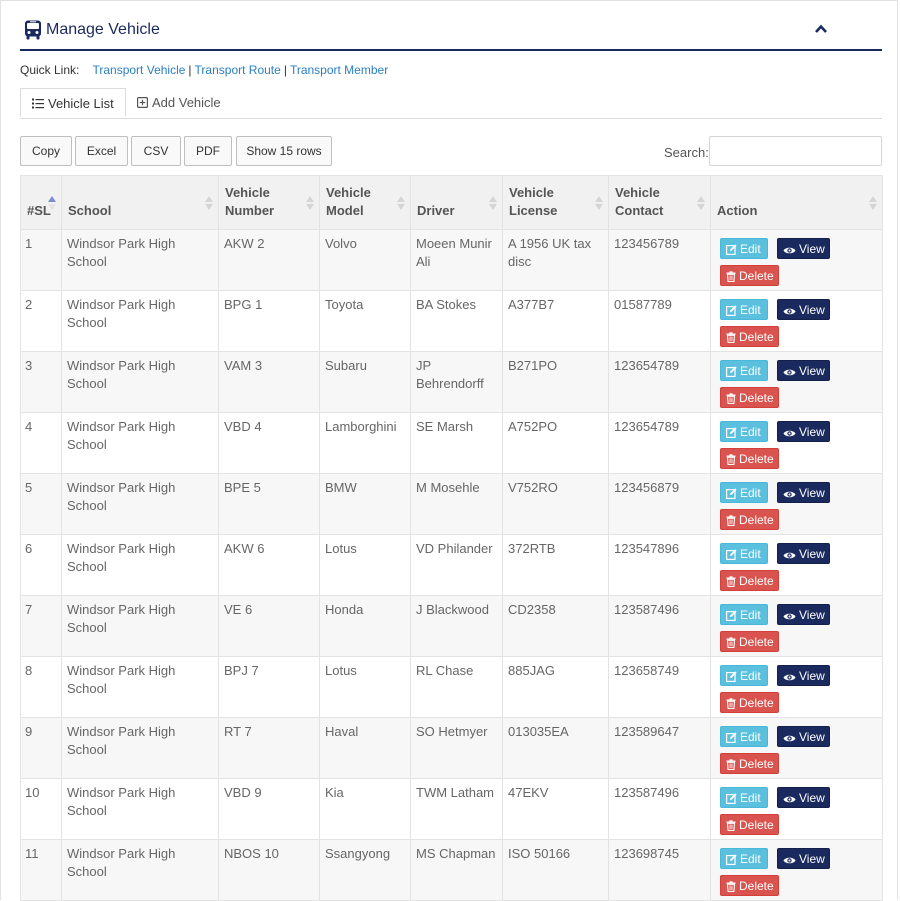 The image size is (900, 901). Describe the element at coordinates (139, 70) in the screenshot. I see `quick-link-transport-vehicle: Transport Vehicle` at that location.